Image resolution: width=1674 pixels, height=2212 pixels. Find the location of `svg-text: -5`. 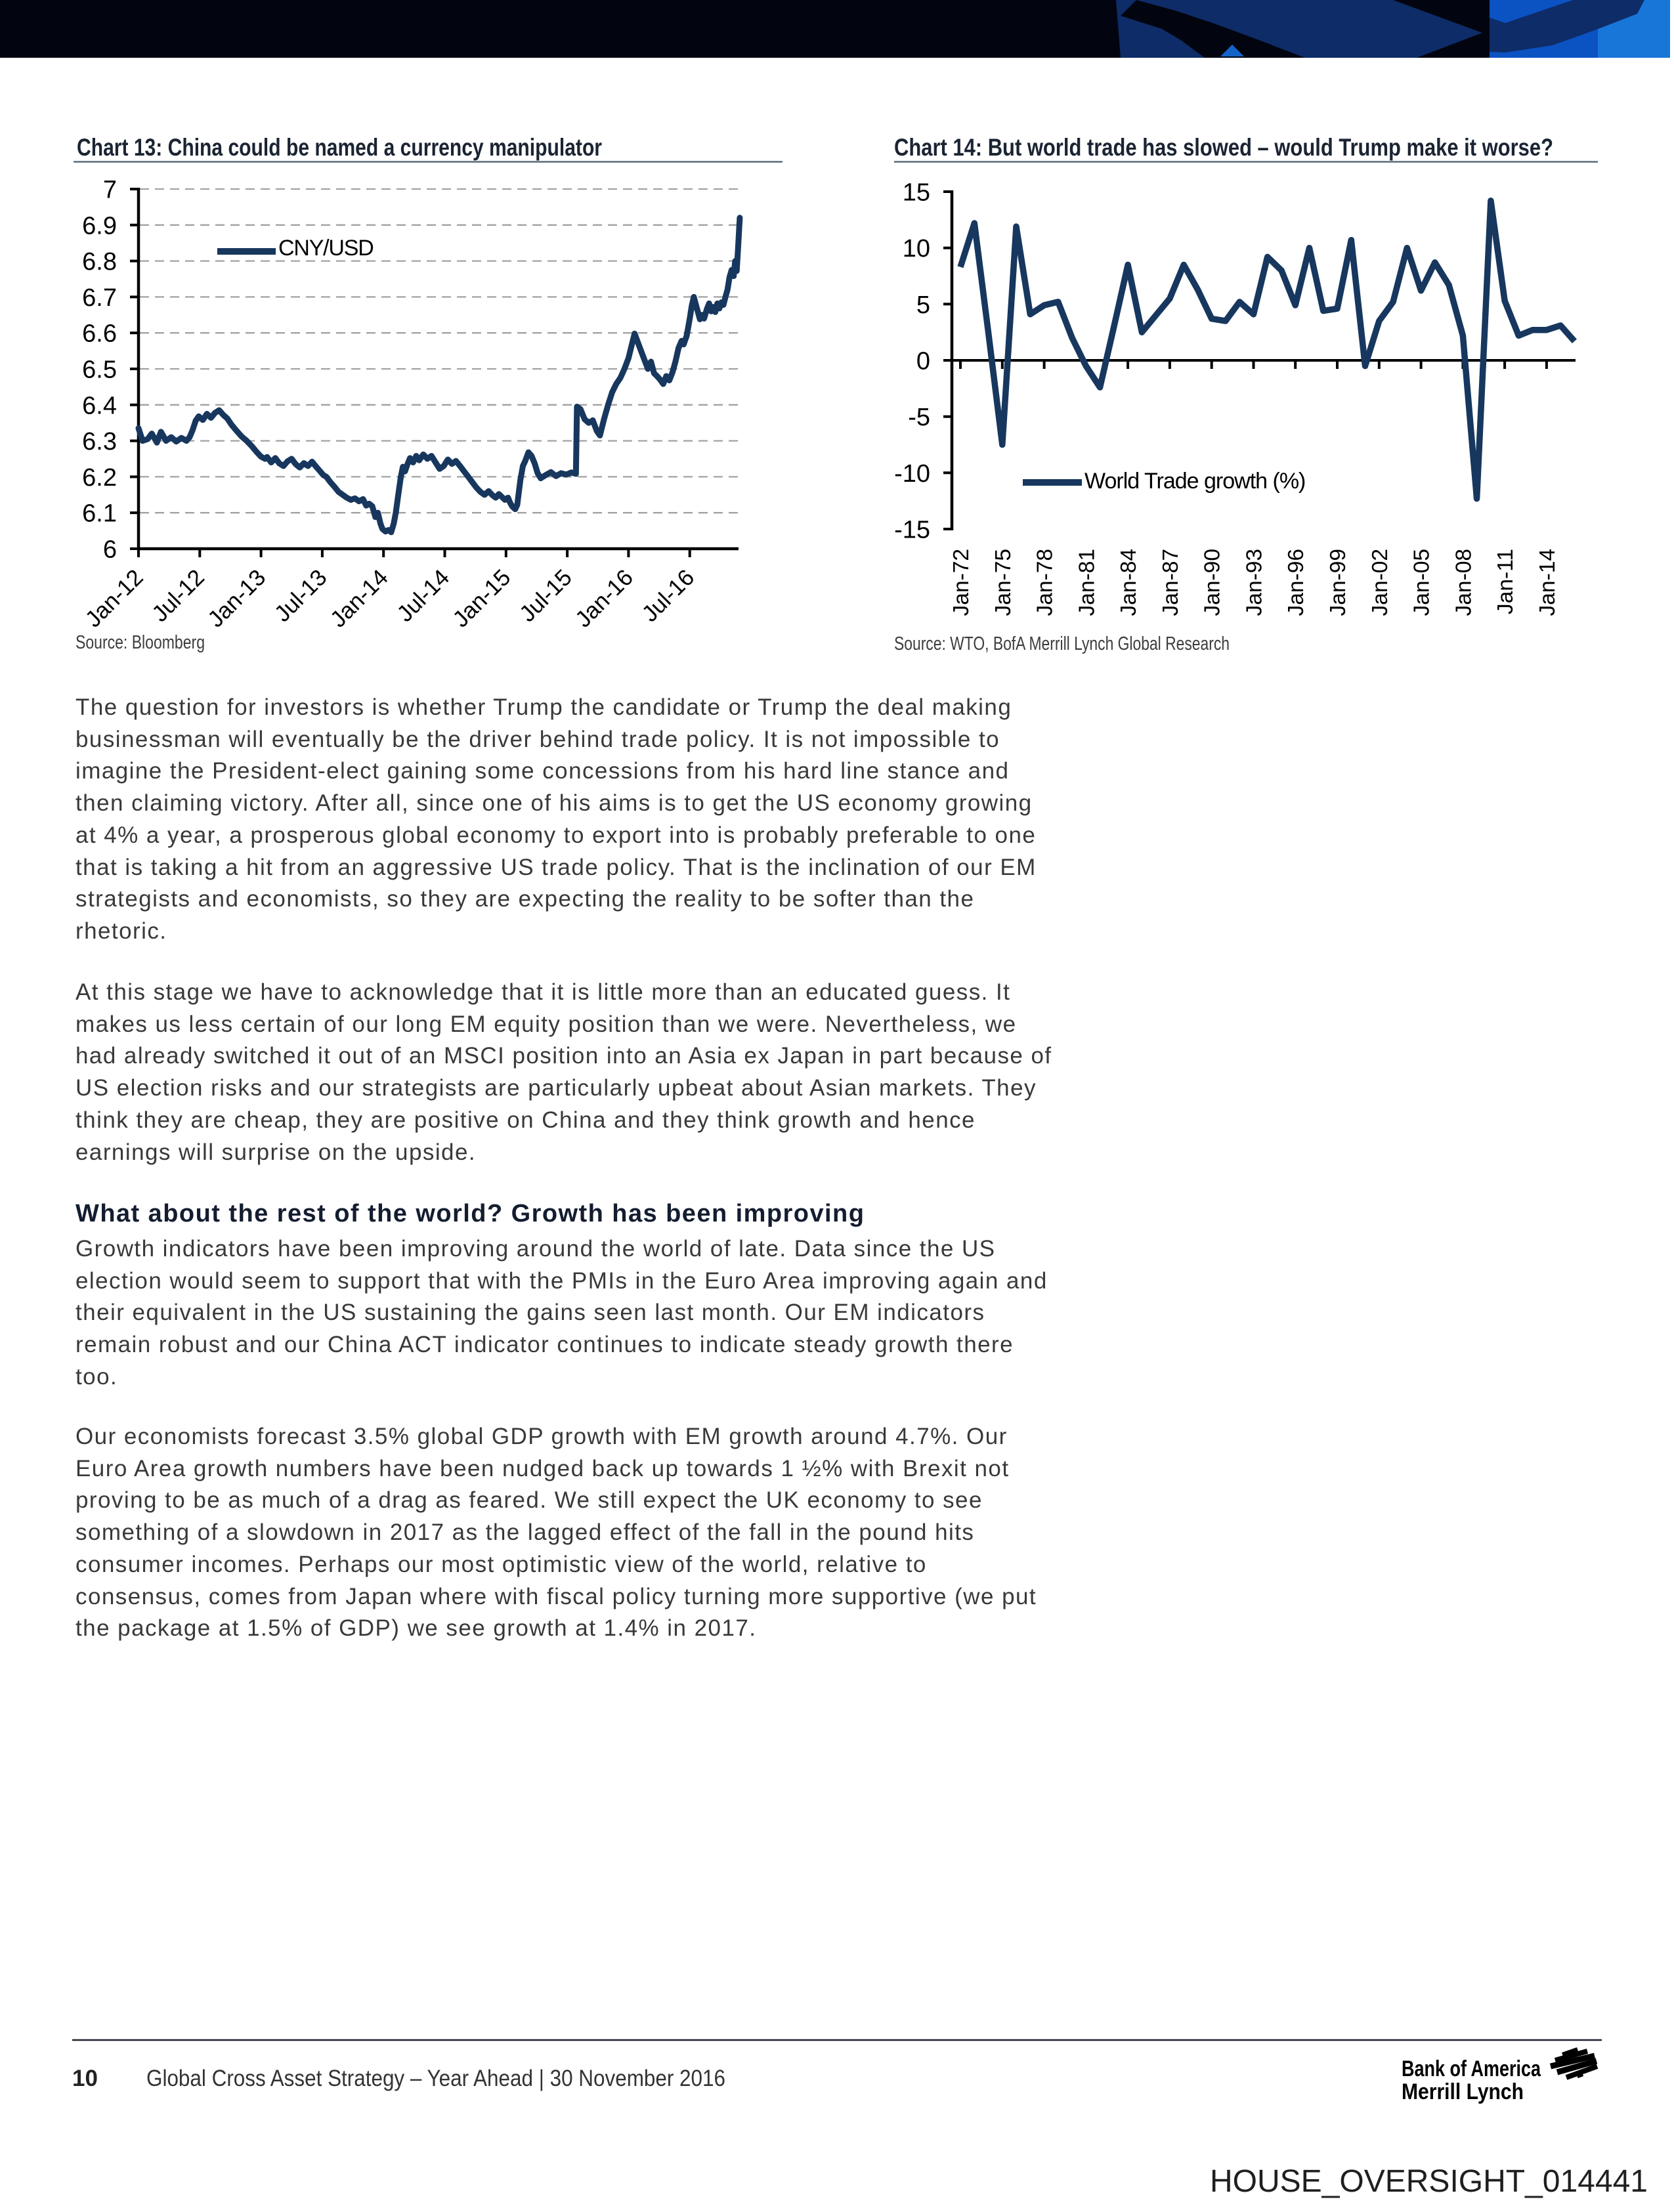

svg-text: -5 is located at coordinates (919, 417).